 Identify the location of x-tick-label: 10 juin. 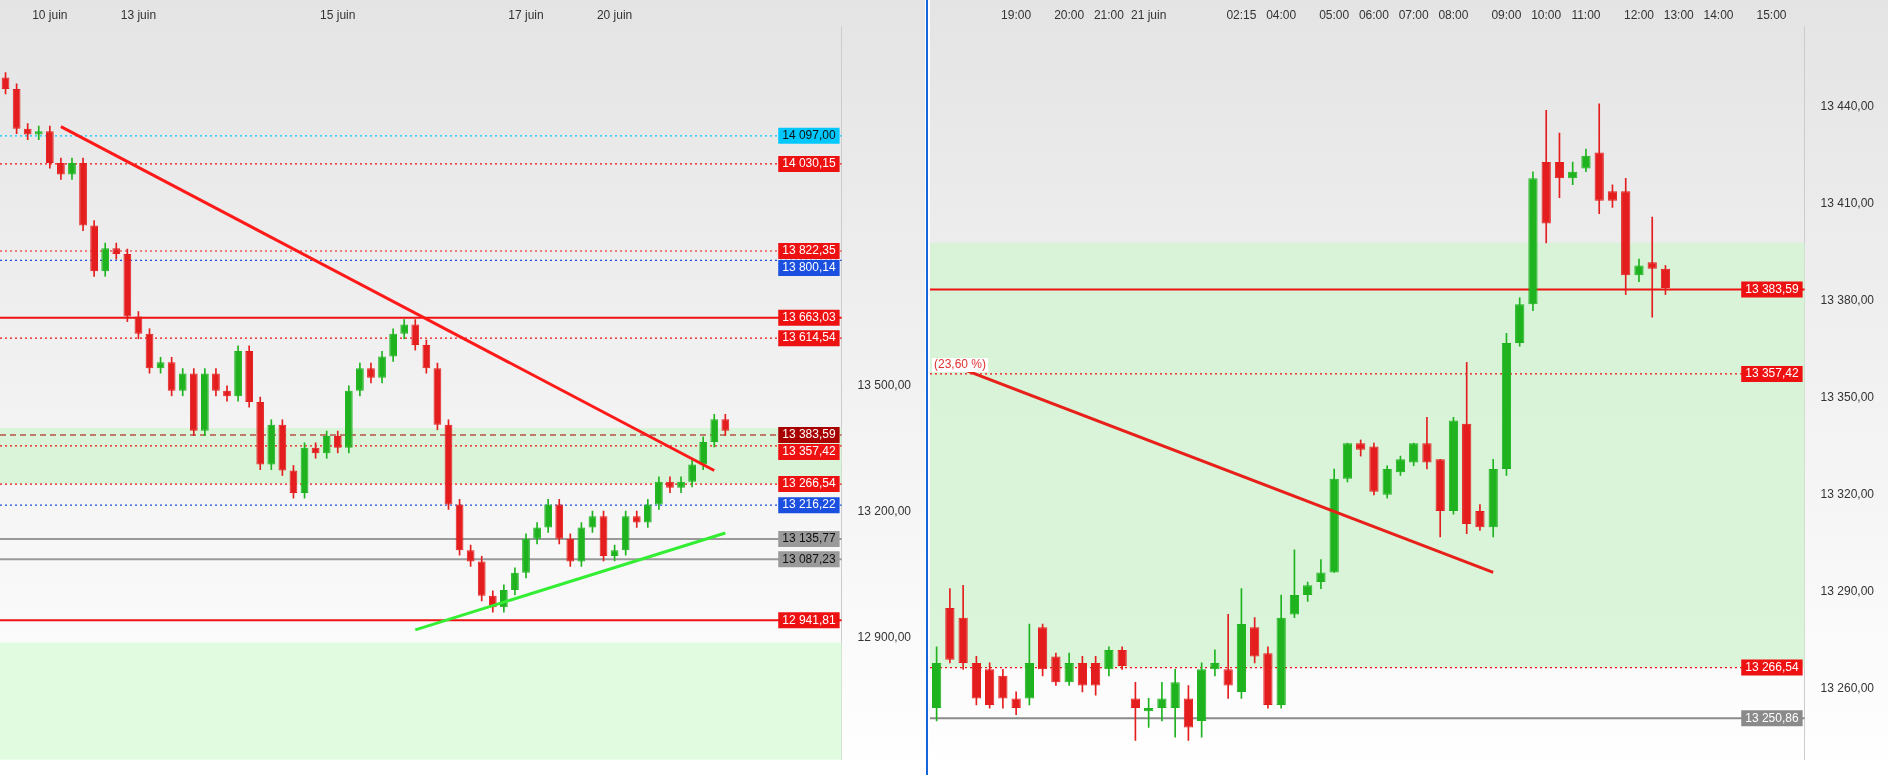
(50, 14).